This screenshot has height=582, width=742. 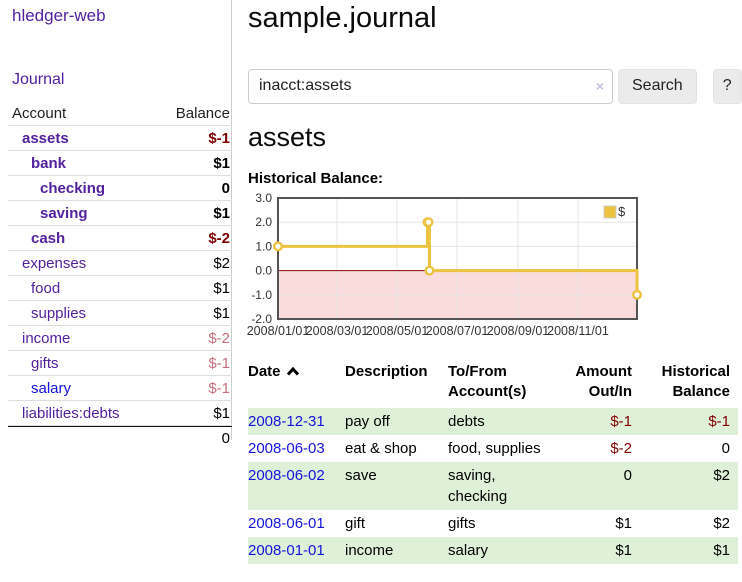 I want to click on account-link-cash: cash, so click(x=48, y=238).